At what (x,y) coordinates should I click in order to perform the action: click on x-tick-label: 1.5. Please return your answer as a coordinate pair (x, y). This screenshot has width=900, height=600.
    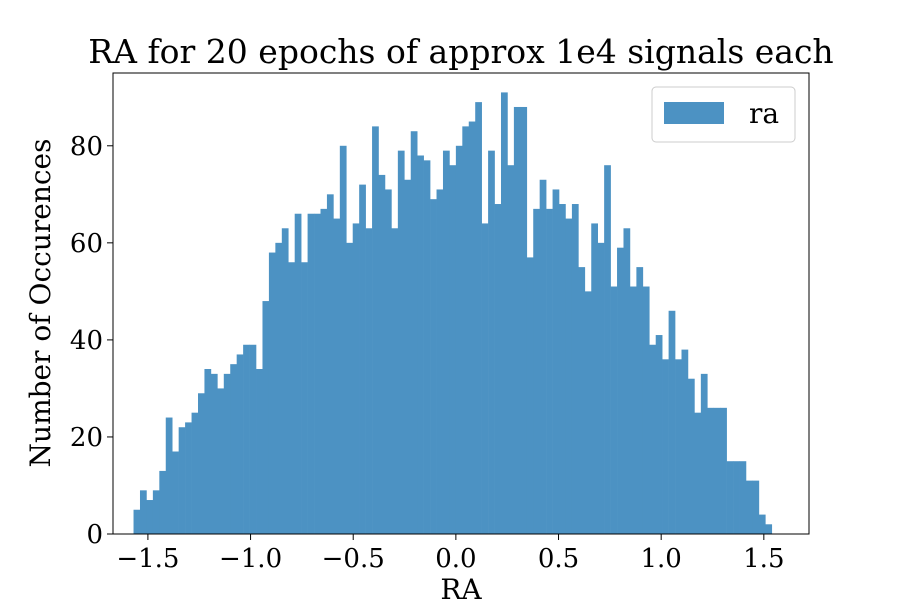
    Looking at the image, I should click on (763, 559).